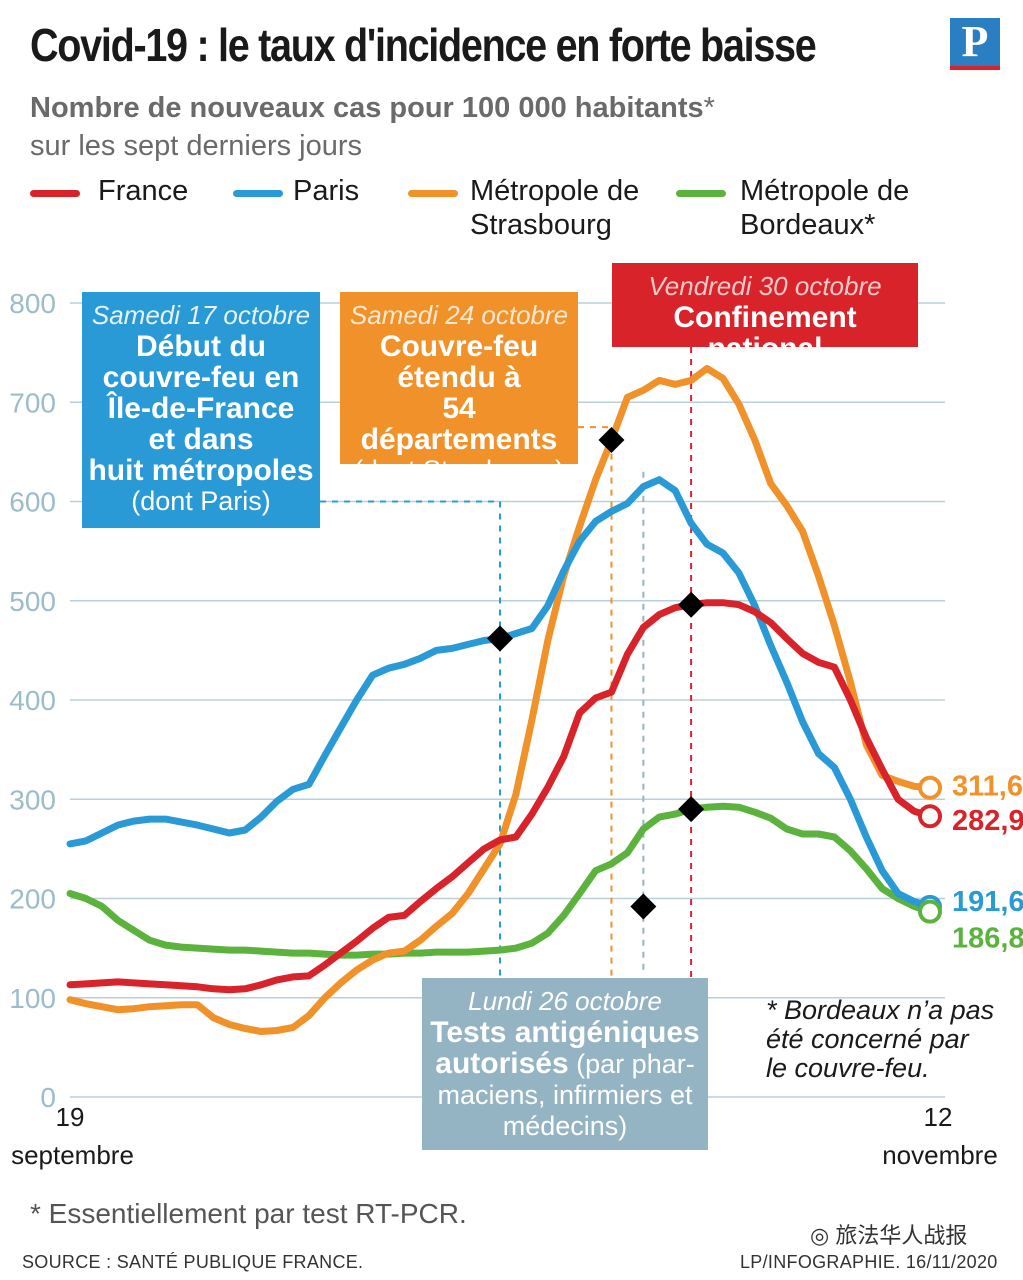 This screenshot has height=1280, width=1023. Describe the element at coordinates (765, 333) in the screenshot. I see `annotation-line: Confinement national` at that location.